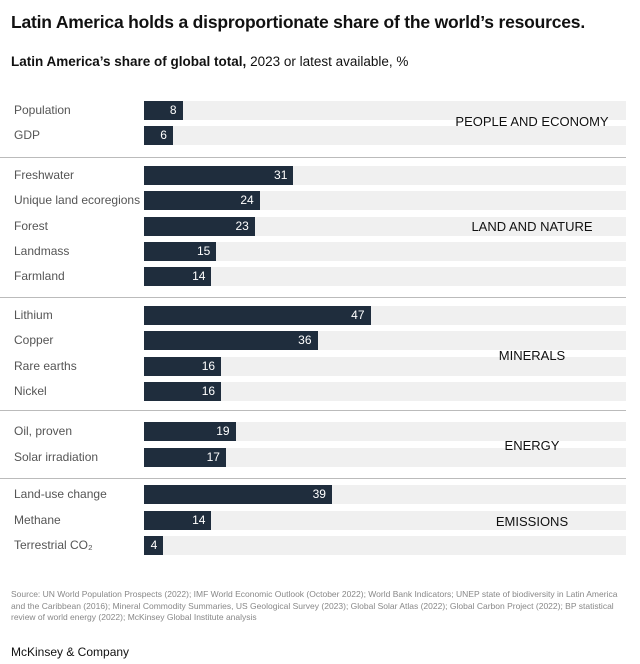 This screenshot has height=664, width=640. Describe the element at coordinates (39, 276) in the screenshot. I see `category-label: Farmland` at that location.